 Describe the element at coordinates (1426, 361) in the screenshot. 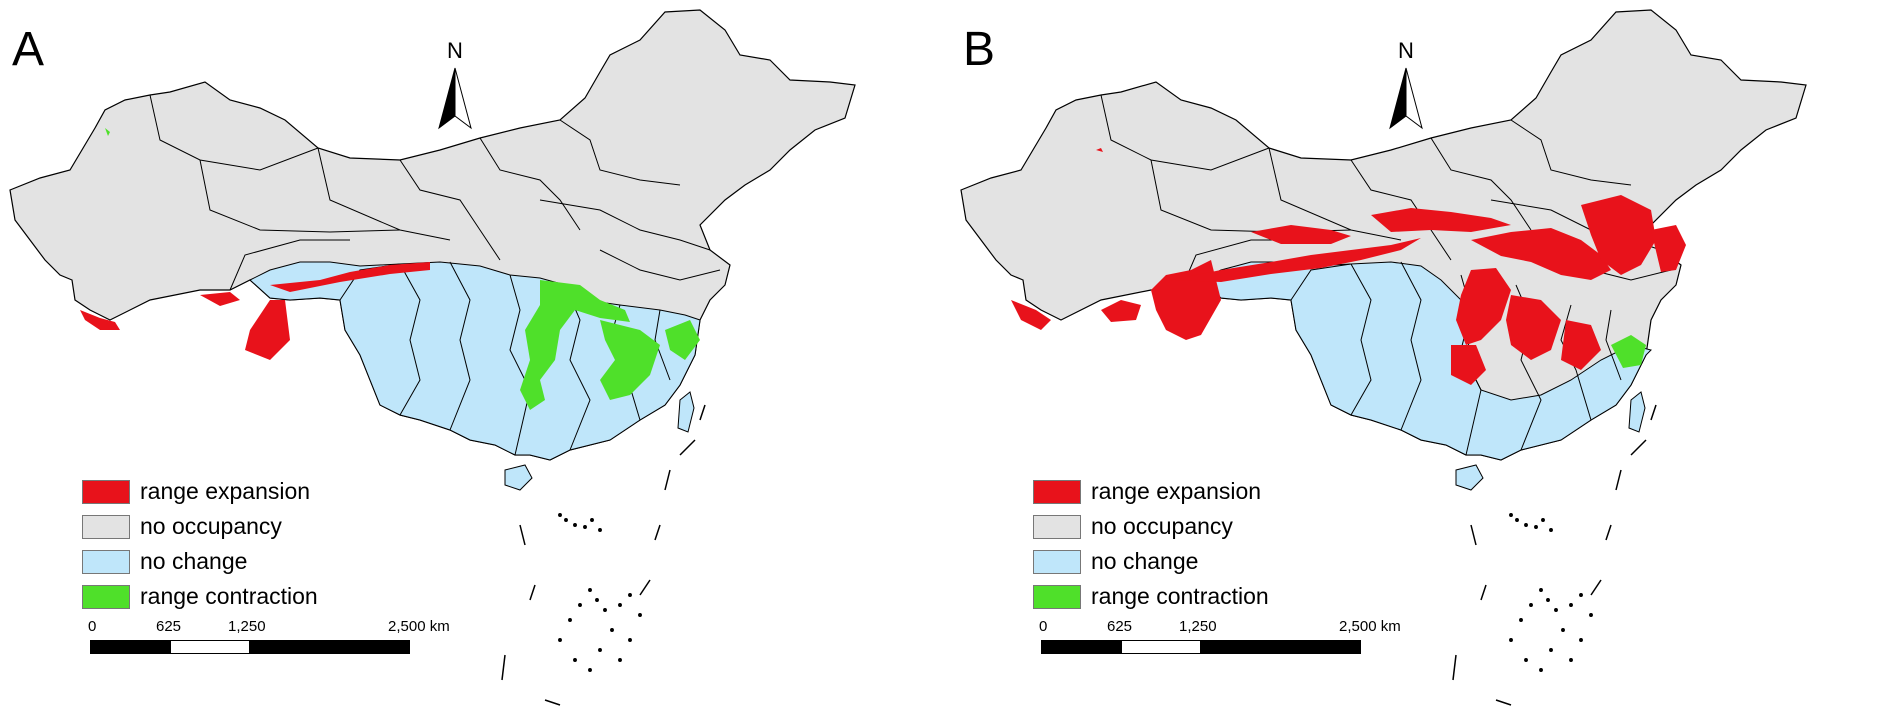

I see `no-change-area` at that location.